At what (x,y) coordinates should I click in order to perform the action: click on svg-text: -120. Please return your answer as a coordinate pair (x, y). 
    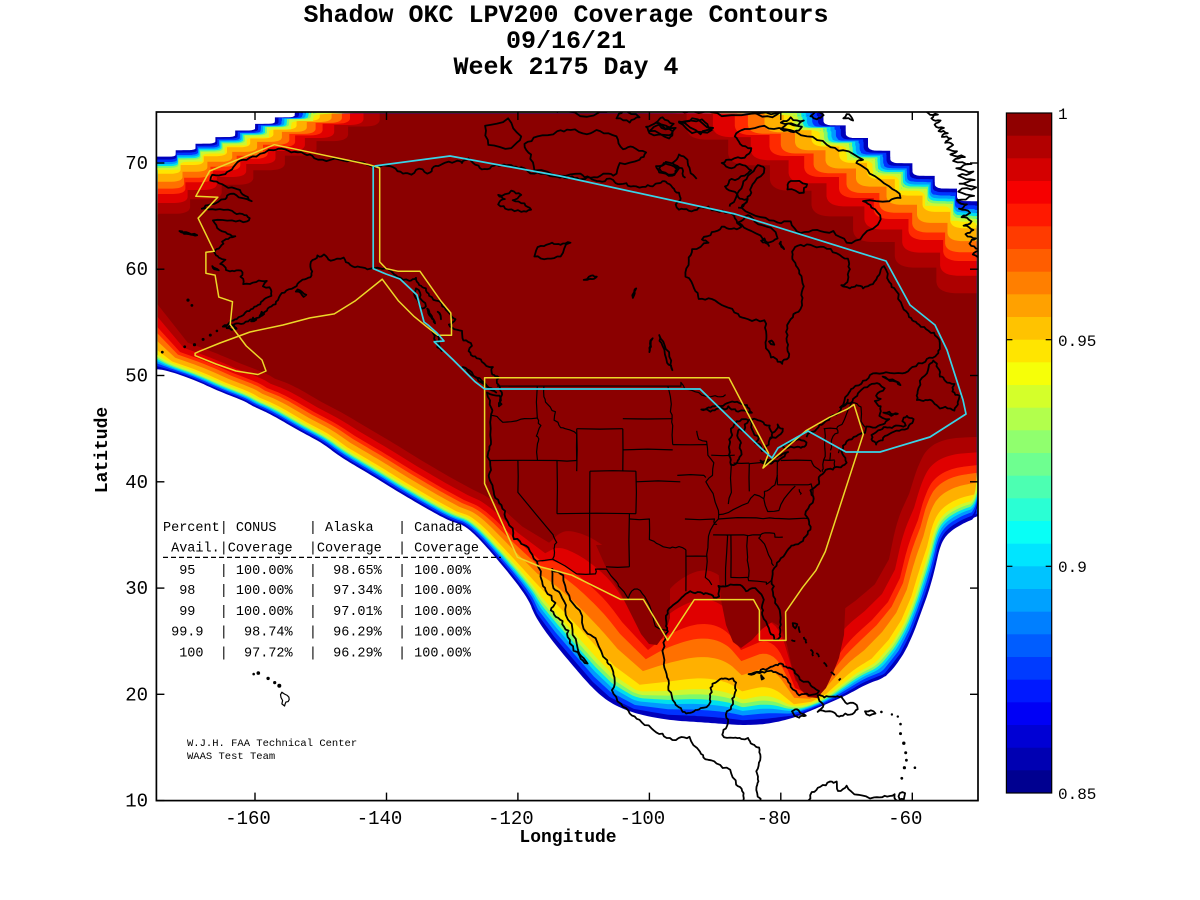
    Looking at the image, I should click on (511, 819).